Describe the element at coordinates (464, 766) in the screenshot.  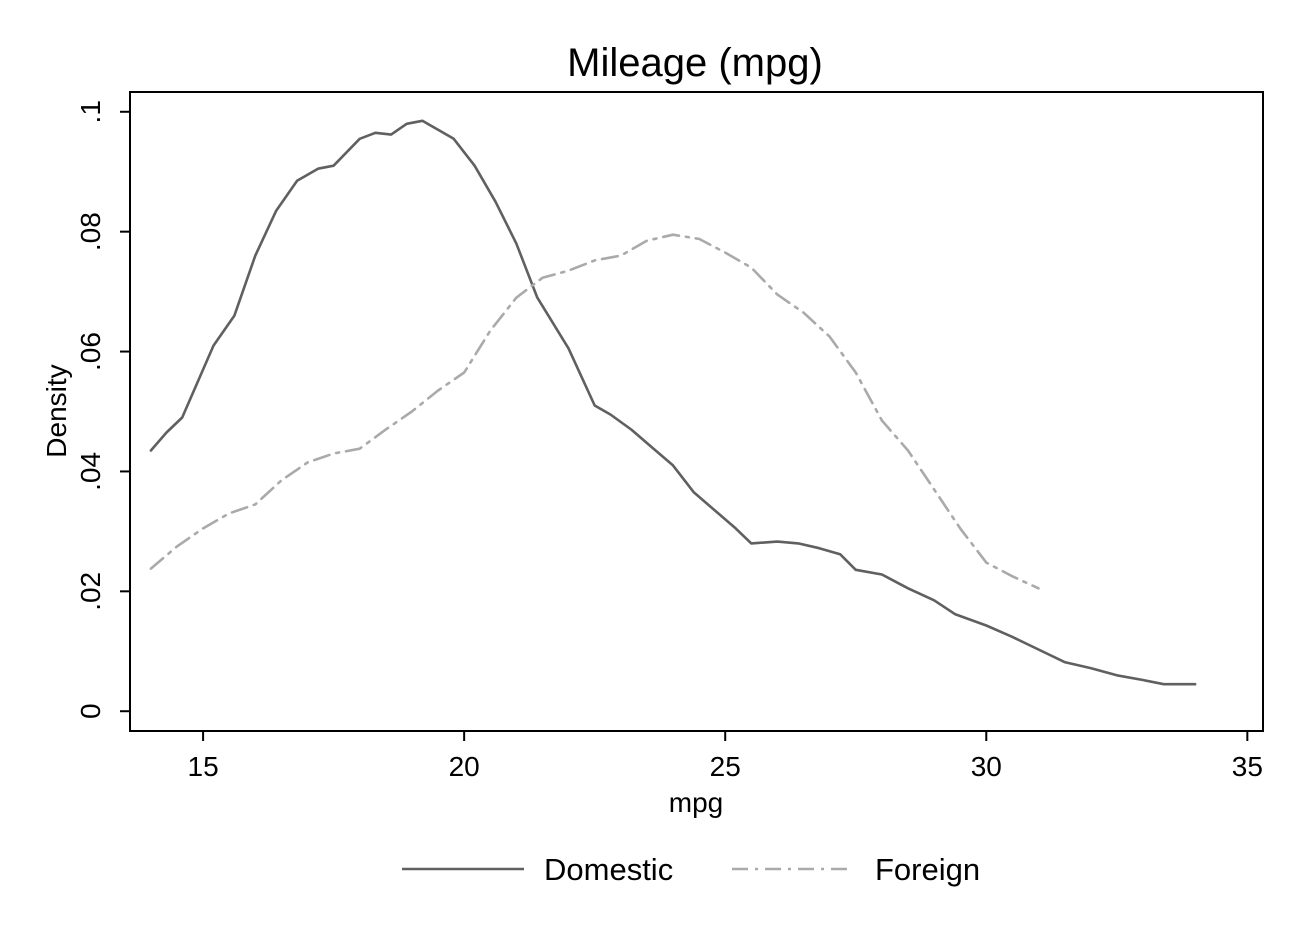
I see `x-tick-label: 20` at that location.